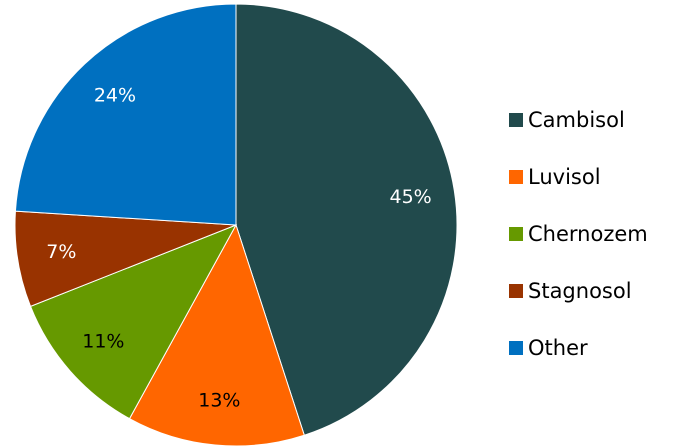 The width and height of the screenshot is (679, 446). I want to click on legend-label: Chernozem, so click(588, 234).